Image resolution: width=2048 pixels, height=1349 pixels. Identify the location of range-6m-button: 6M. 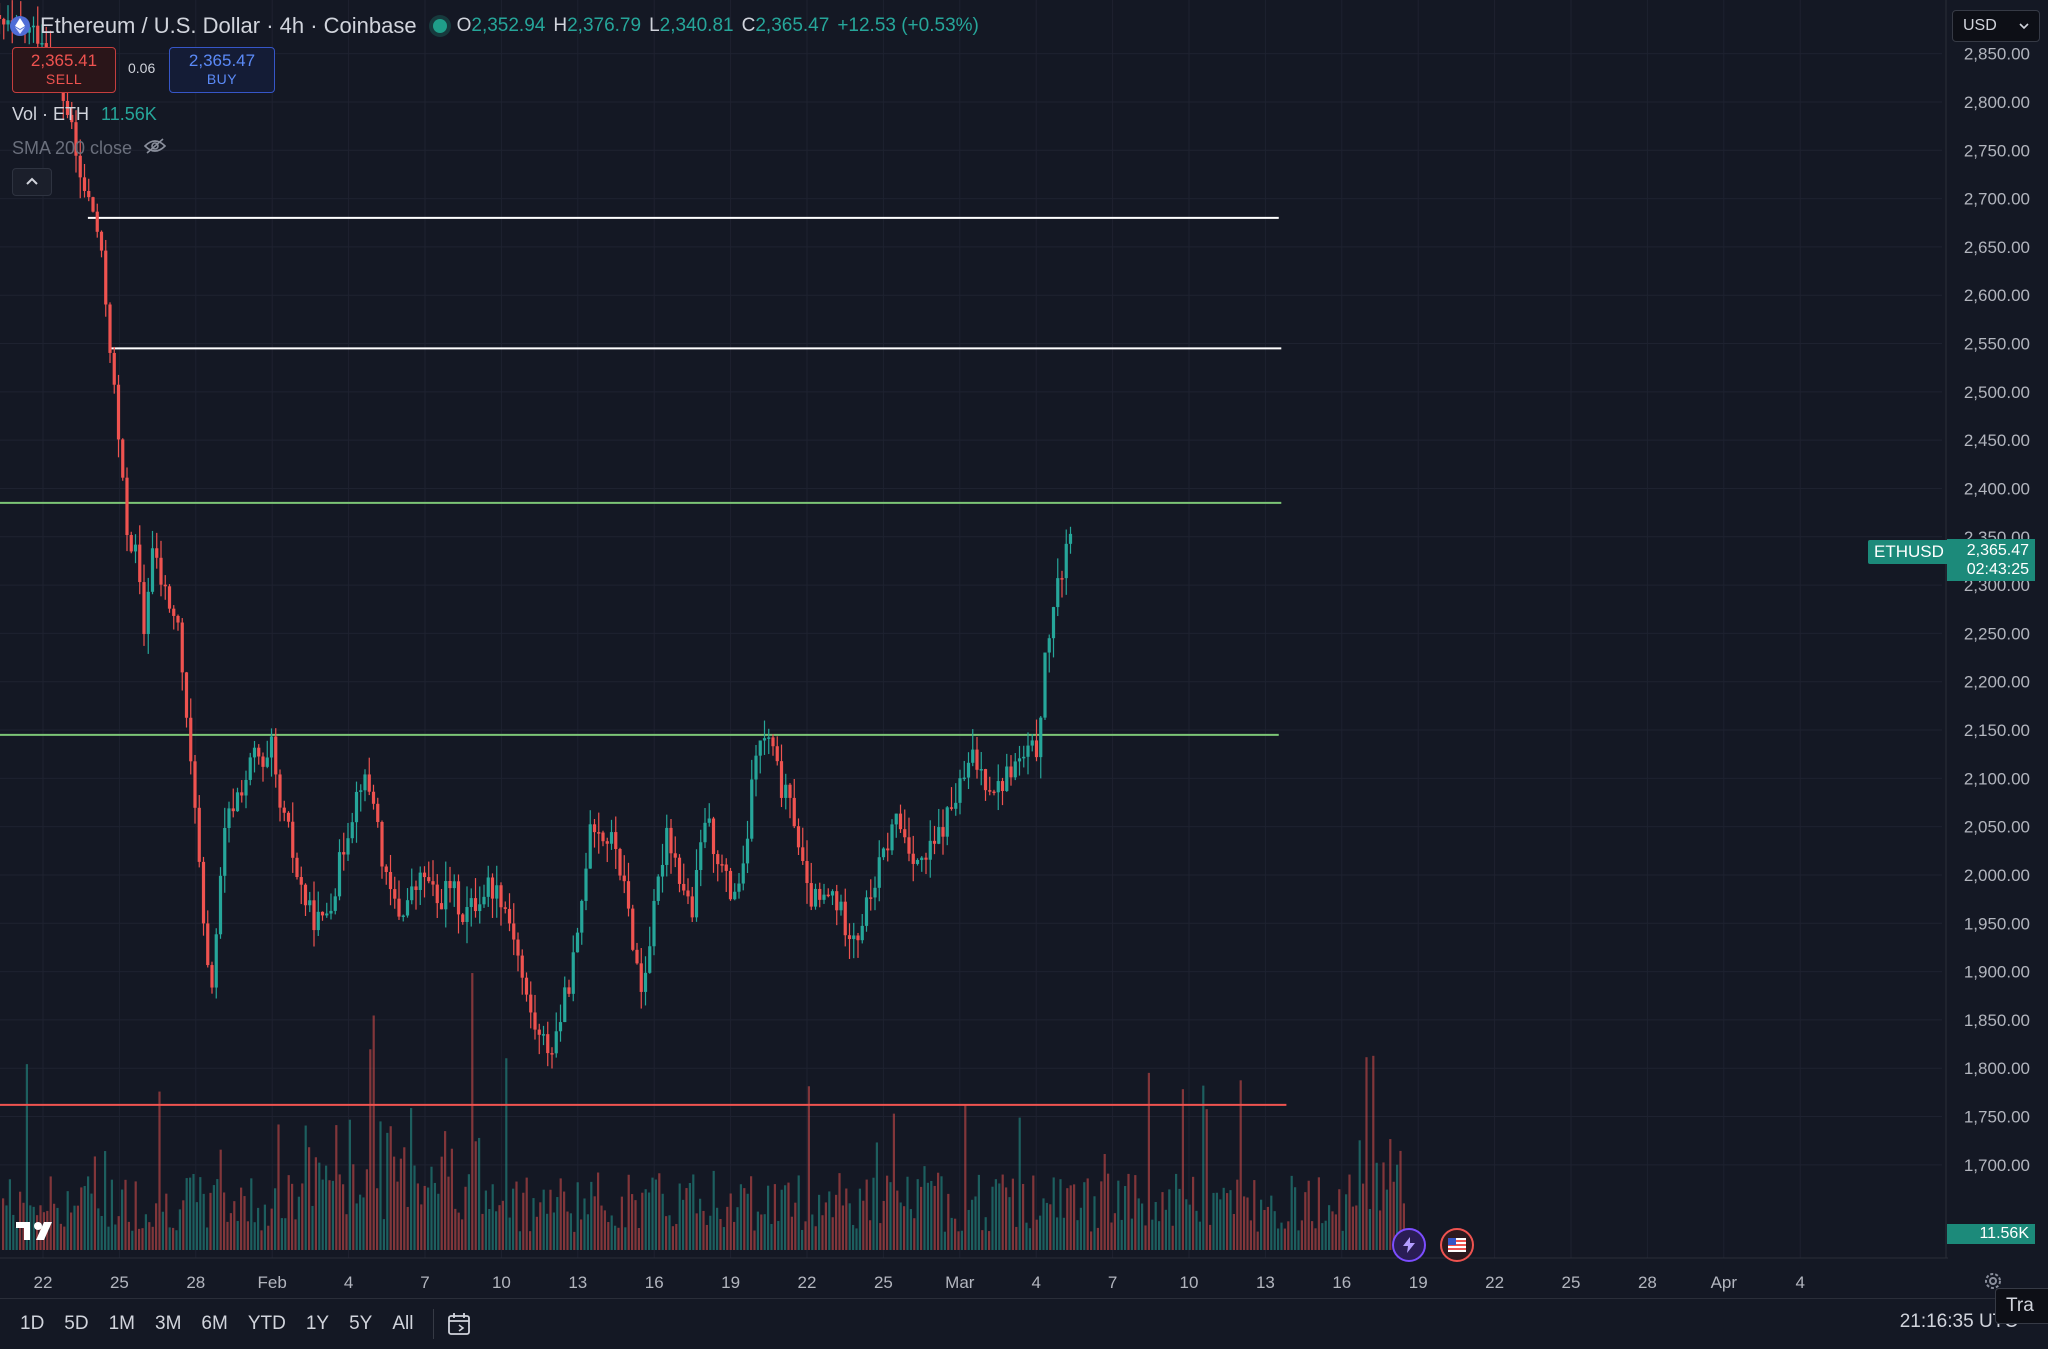
(214, 1323).